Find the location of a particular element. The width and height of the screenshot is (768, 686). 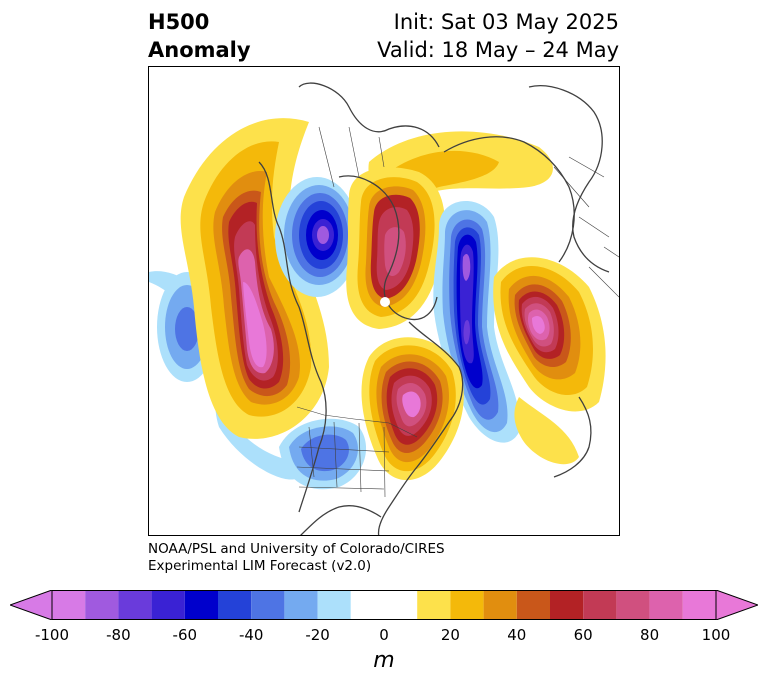

colorbar-tick-label: -60 is located at coordinates (185, 635).